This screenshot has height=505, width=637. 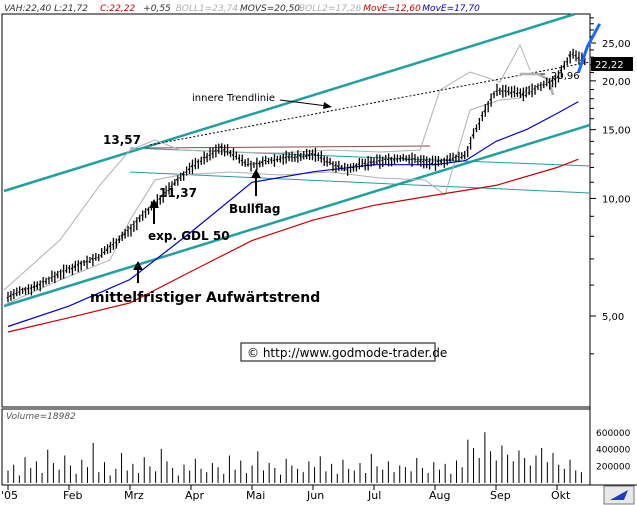 What do you see at coordinates (134, 495) in the screenshot?
I see `x-tick-label: Mrz` at bounding box center [134, 495].